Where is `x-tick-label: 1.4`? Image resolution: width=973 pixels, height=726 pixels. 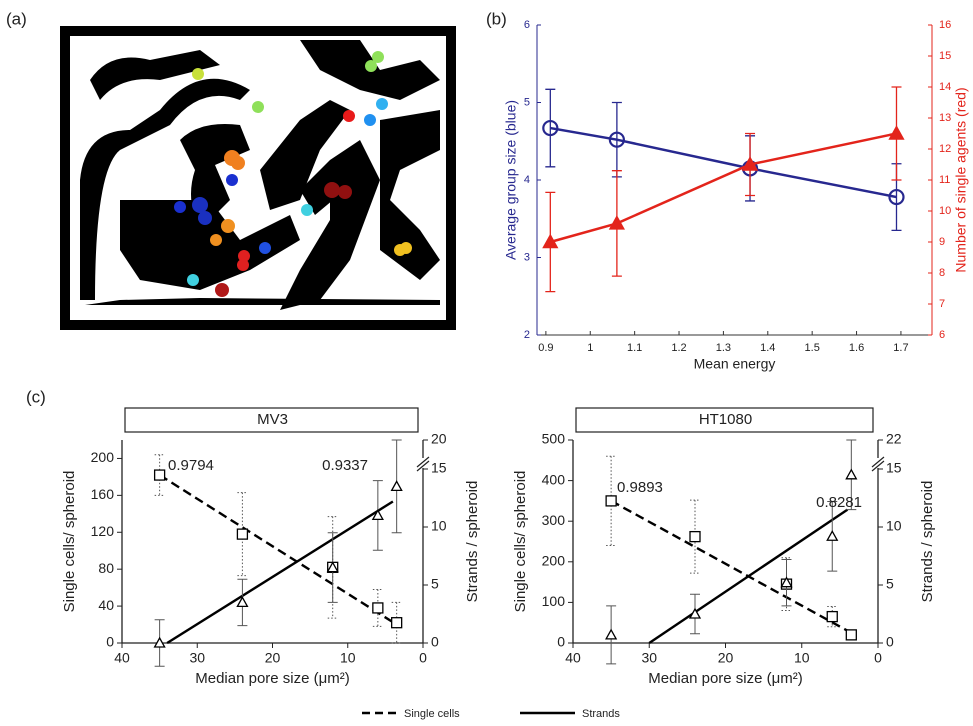
x-tick-label: 1.4 is located at coordinates (767, 348).